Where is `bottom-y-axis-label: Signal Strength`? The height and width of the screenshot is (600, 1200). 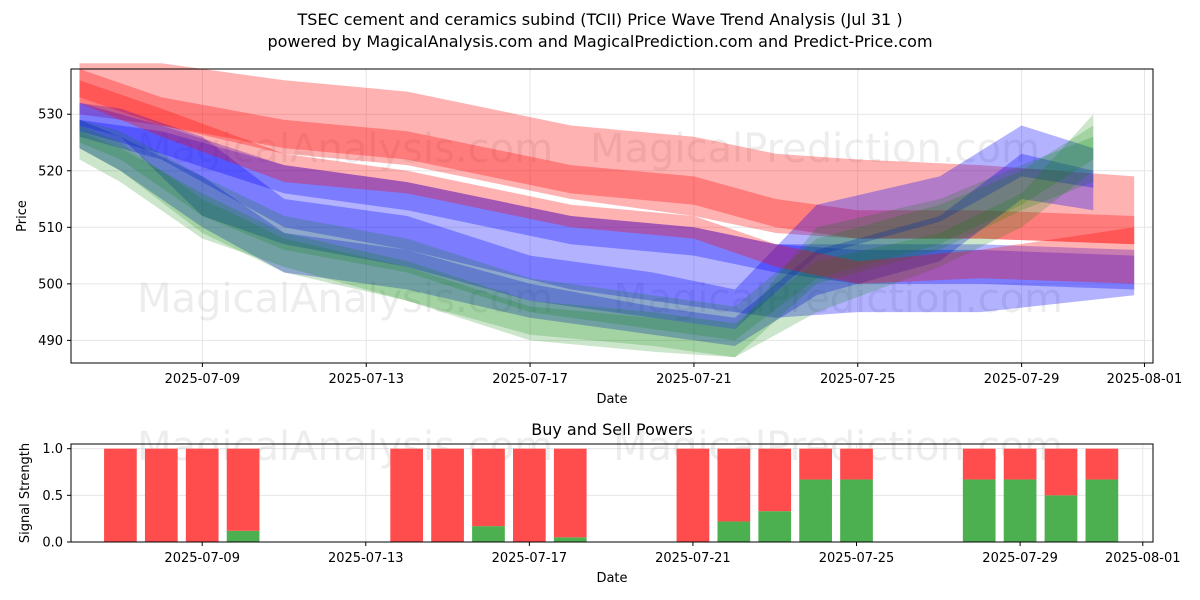 bottom-y-axis-label: Signal Strength is located at coordinates (25, 493).